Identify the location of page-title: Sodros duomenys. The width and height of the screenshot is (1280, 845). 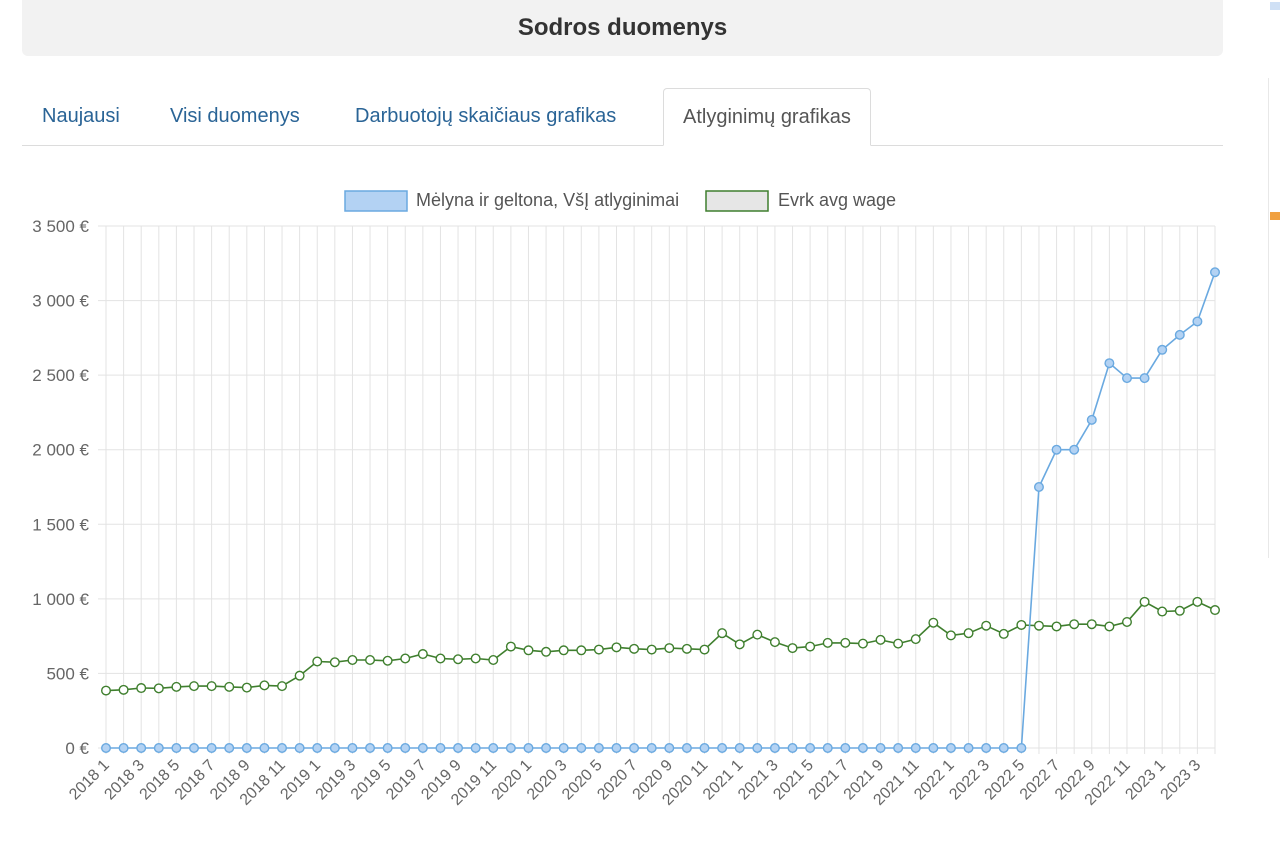
(622, 27).